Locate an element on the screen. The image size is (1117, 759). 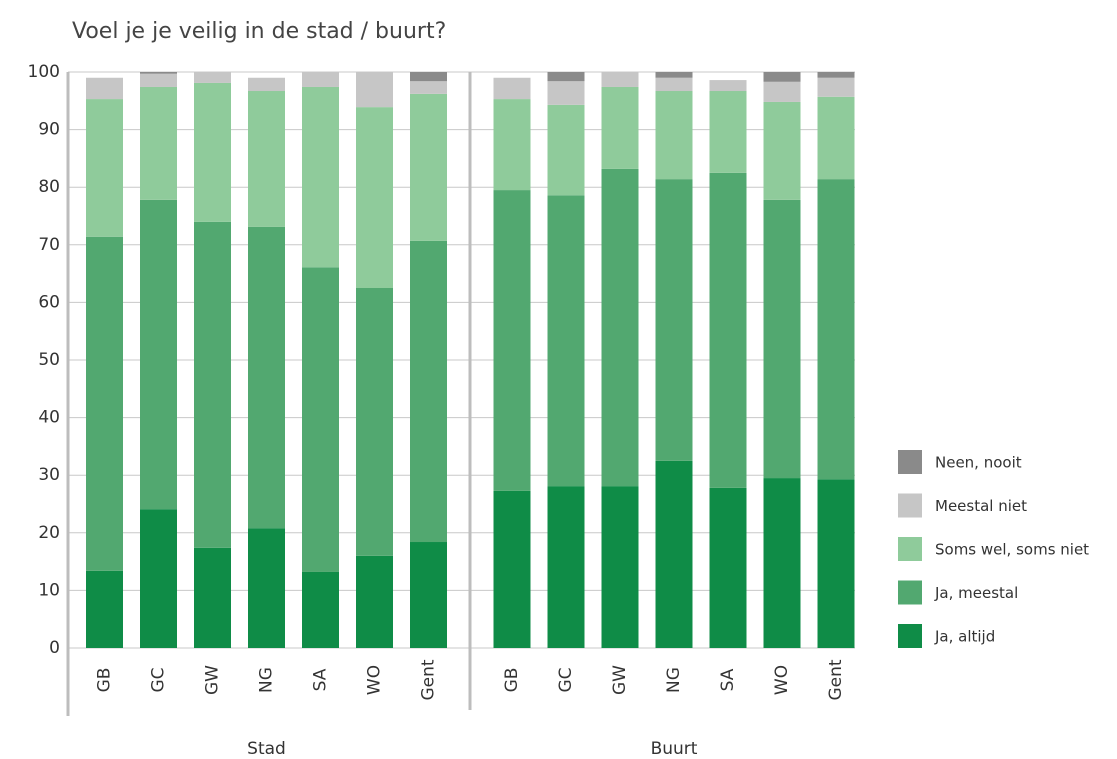
legend-label: Ja, meestal is located at coordinates (976, 593).